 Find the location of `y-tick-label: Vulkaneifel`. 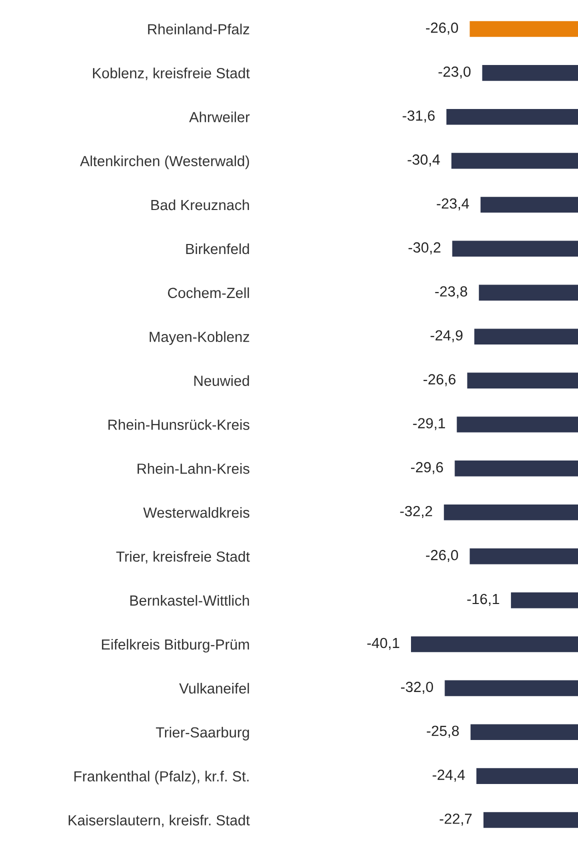

y-tick-label: Vulkaneifel is located at coordinates (214, 688).